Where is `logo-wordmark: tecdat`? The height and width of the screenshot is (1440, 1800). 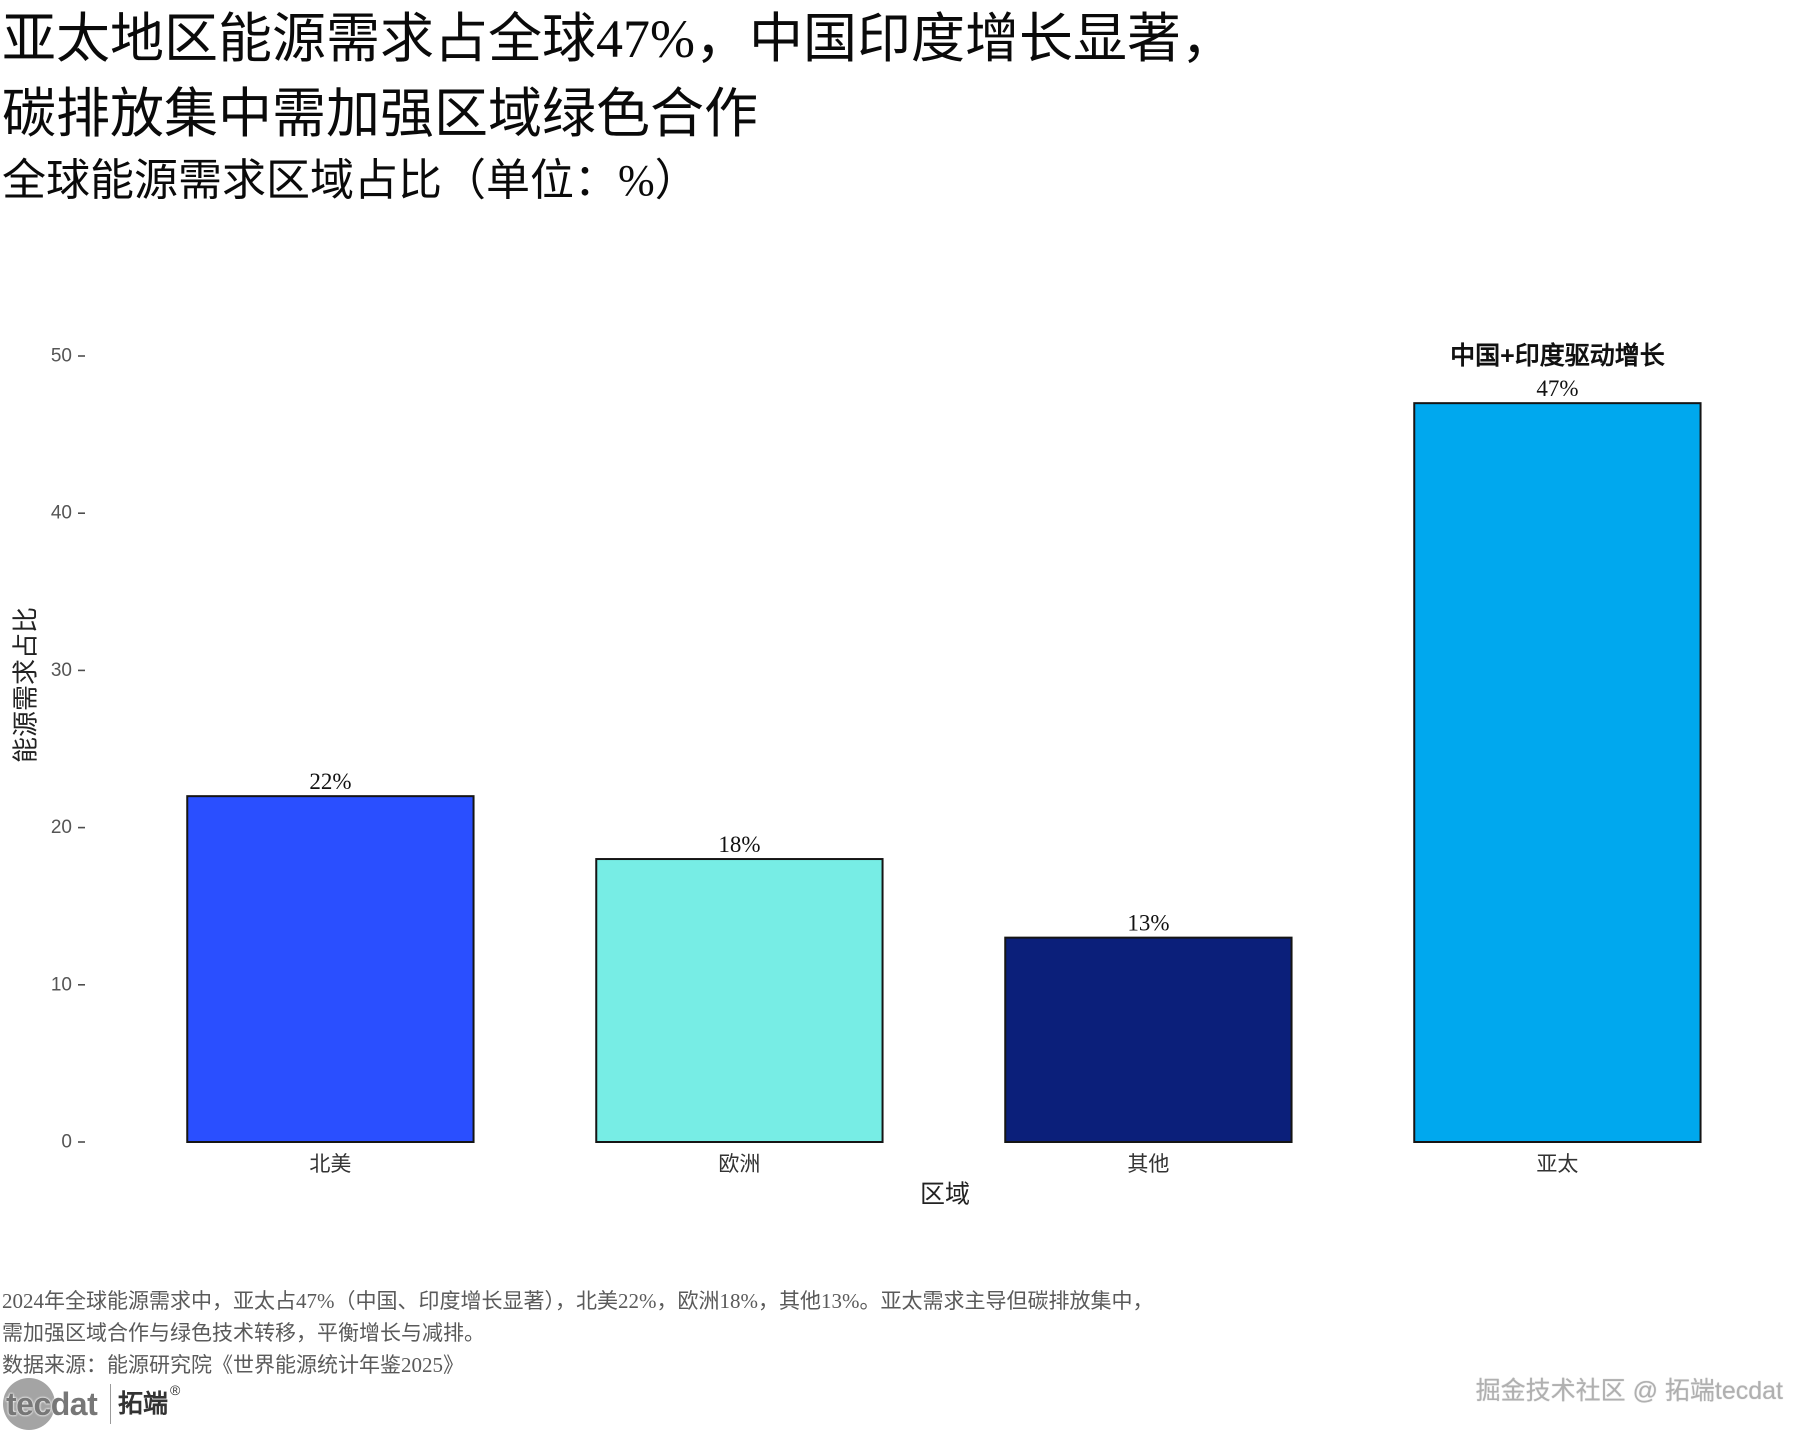 logo-wordmark: tecdat is located at coordinates (52, 1404).